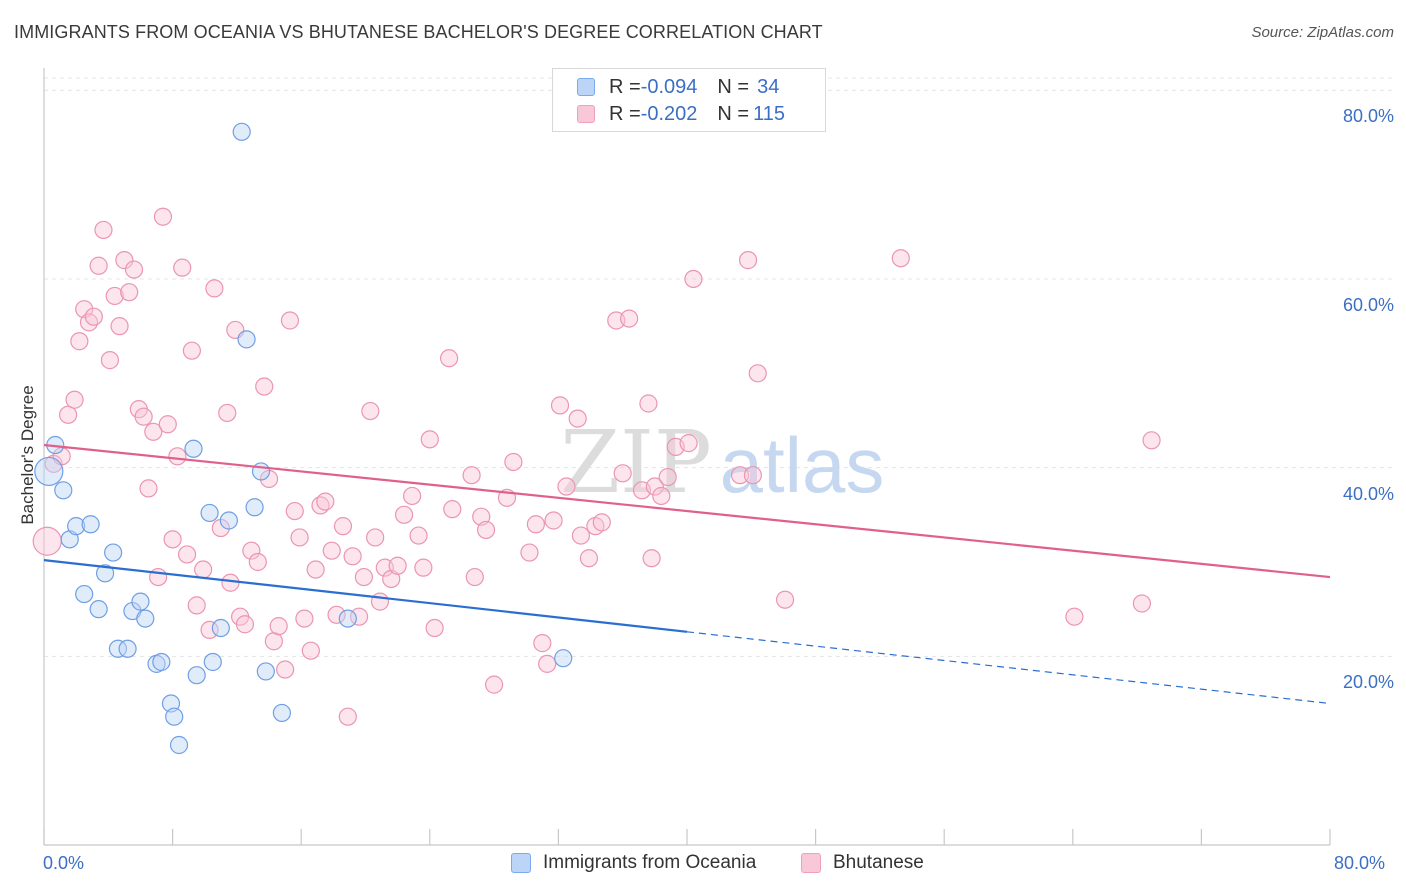  I want to click on r-value: -0.202, so click(669, 113).